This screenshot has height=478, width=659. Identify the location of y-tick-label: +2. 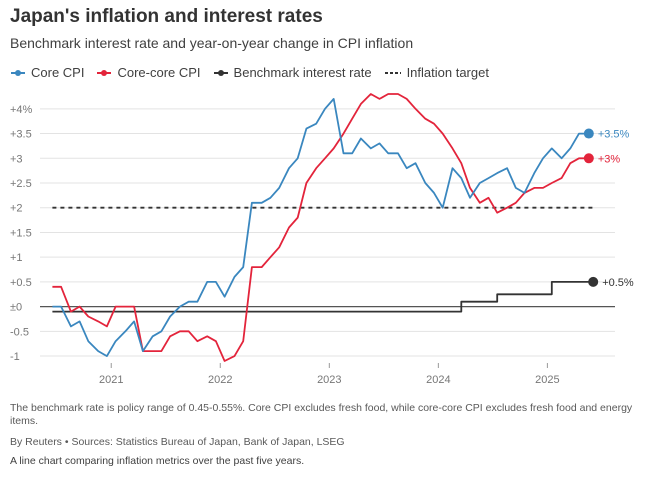
(16, 209).